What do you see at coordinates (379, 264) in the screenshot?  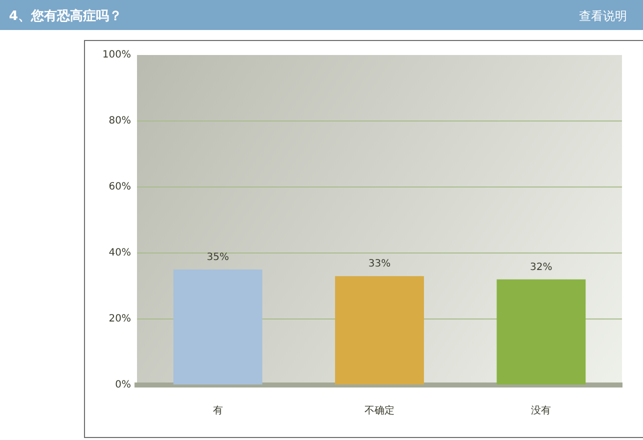 I see `data-label: 33%` at bounding box center [379, 264].